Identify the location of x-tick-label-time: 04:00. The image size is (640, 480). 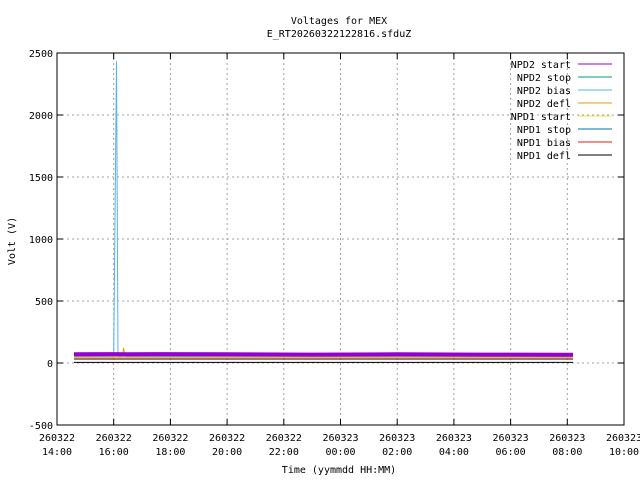
(454, 452).